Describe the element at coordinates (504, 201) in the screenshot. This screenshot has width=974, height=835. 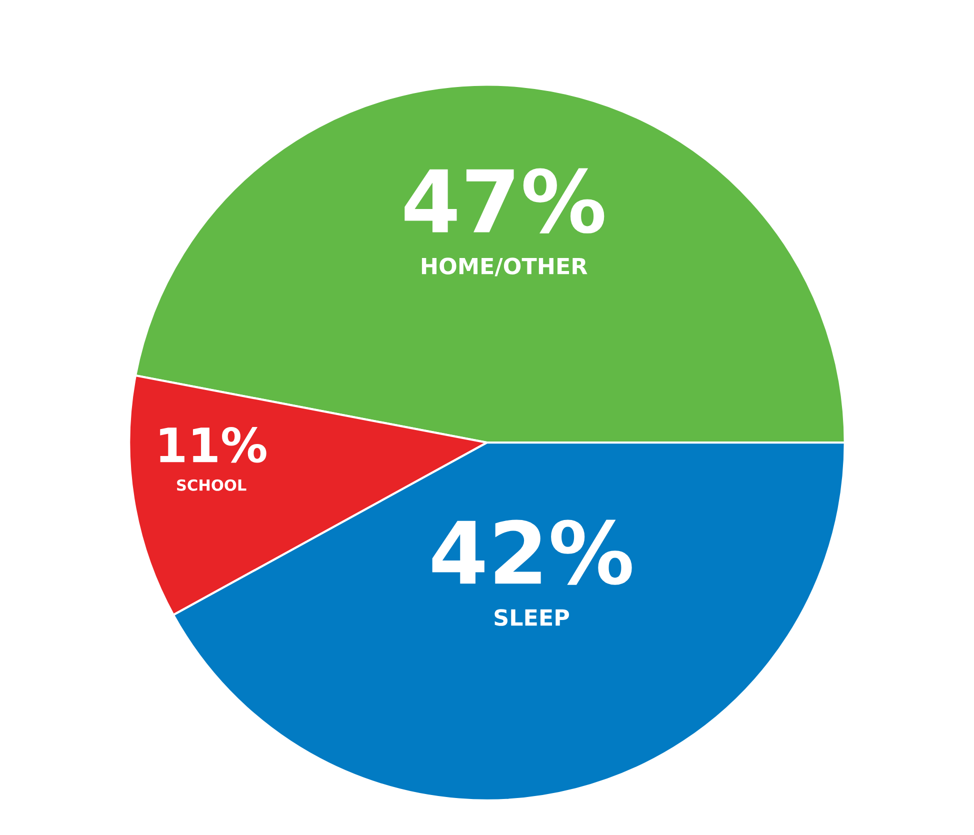
I see `data-label: 47%` at that location.